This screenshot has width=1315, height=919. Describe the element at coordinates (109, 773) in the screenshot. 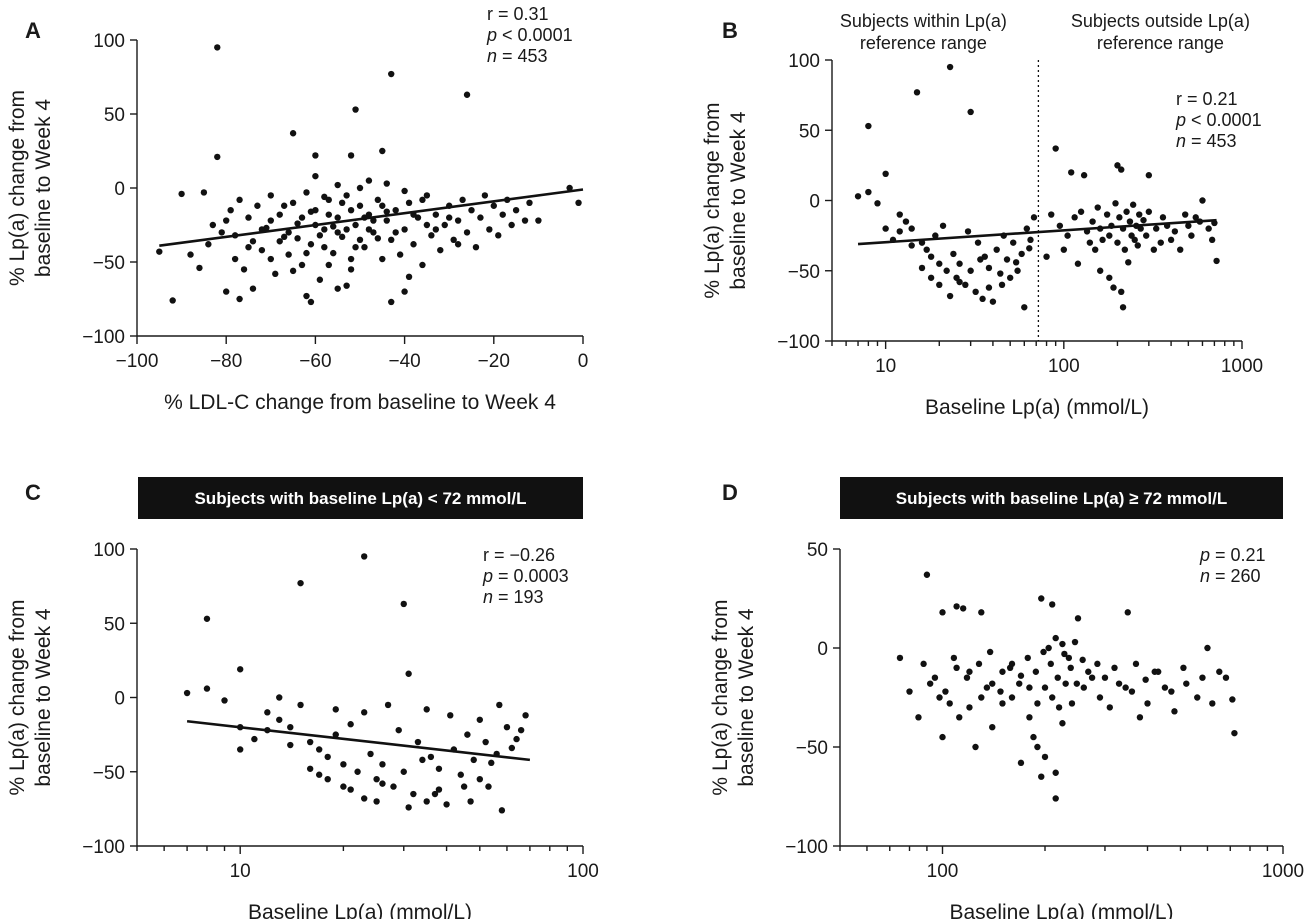

I see `y-tick-label: −50` at that location.